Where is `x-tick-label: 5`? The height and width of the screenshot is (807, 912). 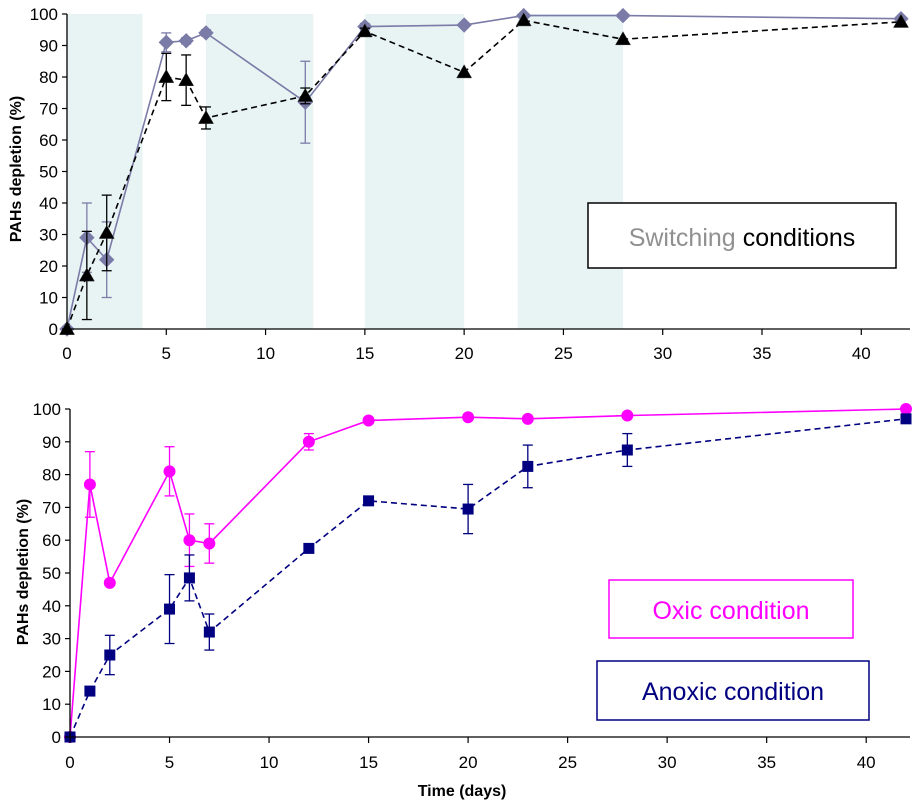 x-tick-label: 5 is located at coordinates (166, 353).